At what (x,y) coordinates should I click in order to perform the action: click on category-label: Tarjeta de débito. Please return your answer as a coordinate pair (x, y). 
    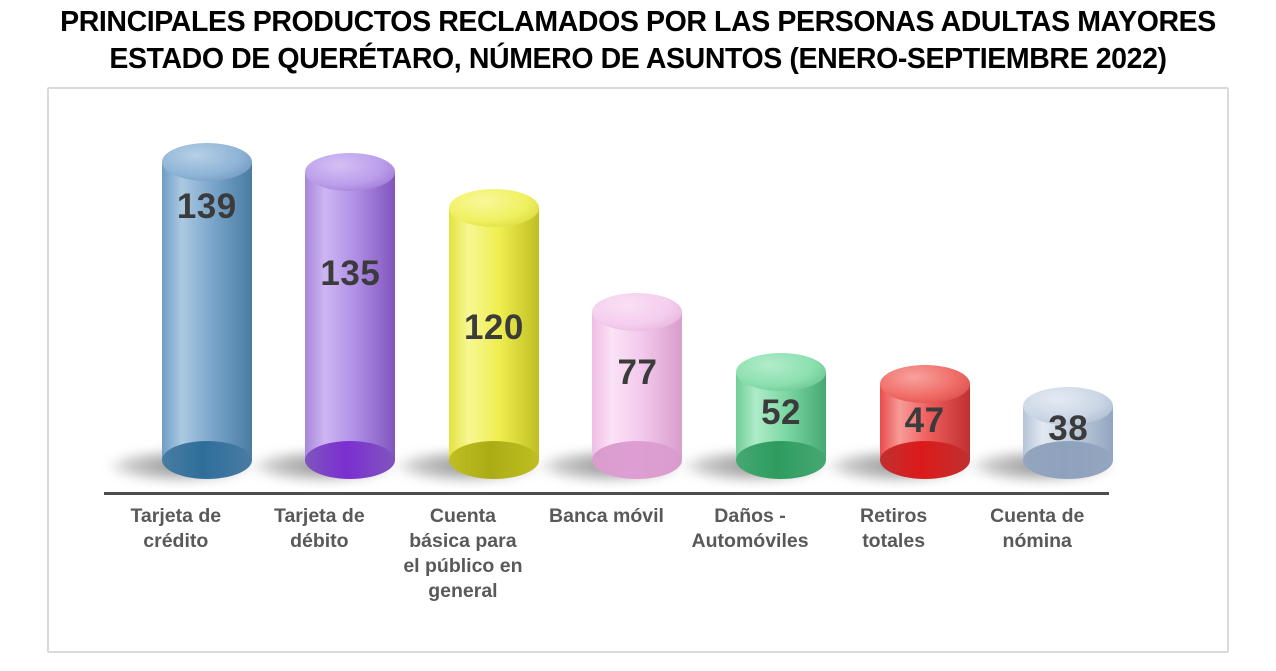
    Looking at the image, I should click on (319, 528).